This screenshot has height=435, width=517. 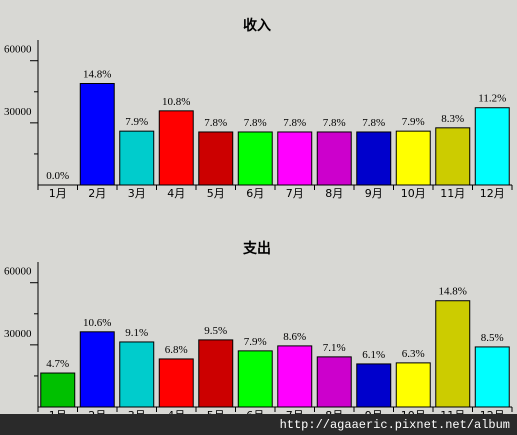 What do you see at coordinates (58, 193) in the screenshot?
I see `x-tick-label: 1月` at bounding box center [58, 193].